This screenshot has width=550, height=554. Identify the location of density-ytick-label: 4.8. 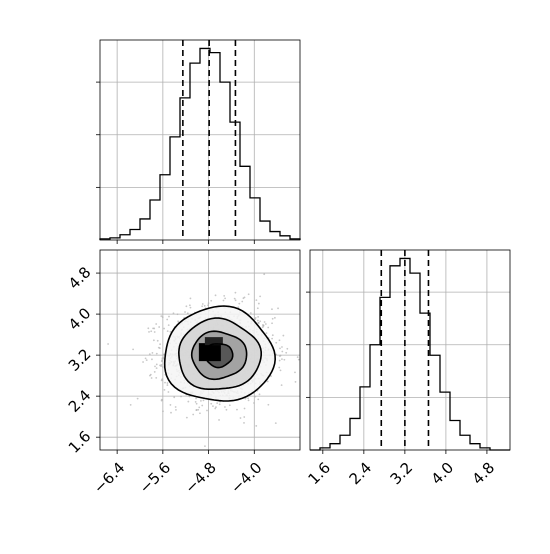
(80, 278).